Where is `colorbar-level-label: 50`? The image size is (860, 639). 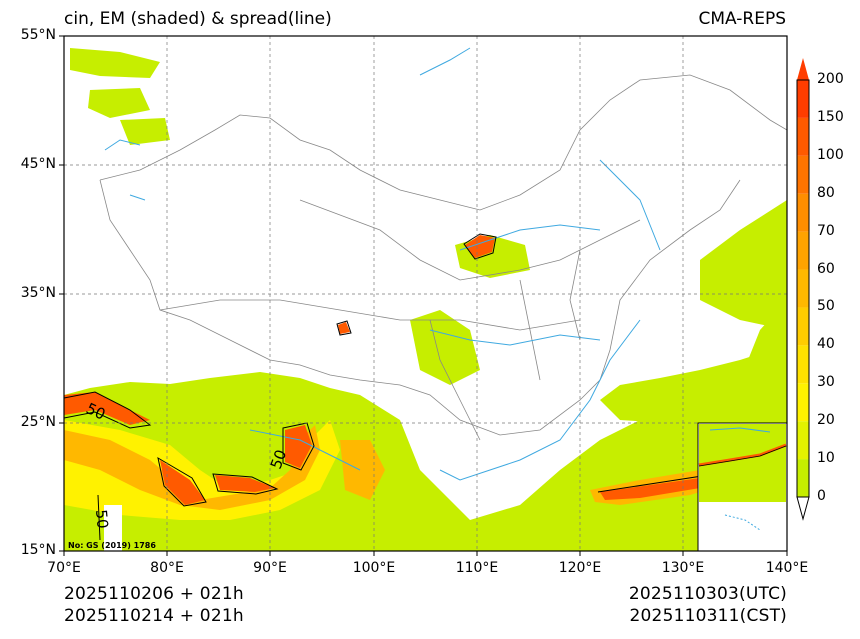 colorbar-level-label: 50 is located at coordinates (826, 306).